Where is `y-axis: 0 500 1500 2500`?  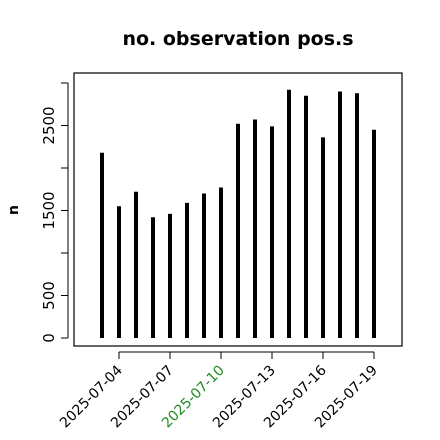
y-axis: 0 500 1500 2500 is located at coordinates (54, 212).